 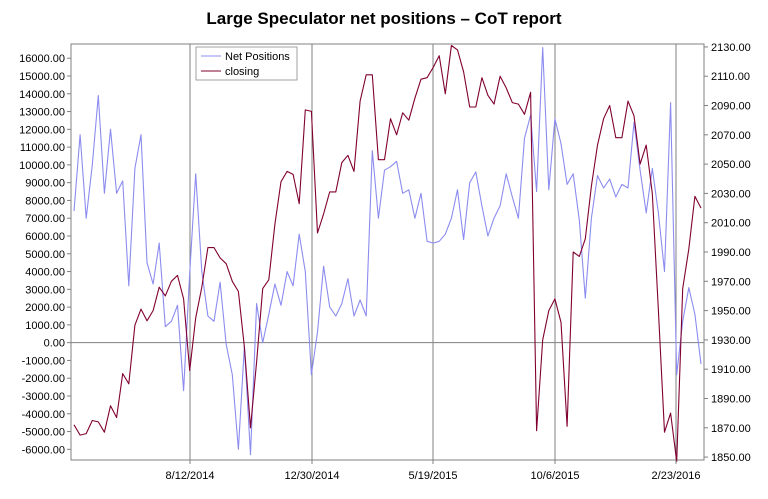 What do you see at coordinates (42, 130) in the screenshot?
I see `left-tick-label: 12000.00` at bounding box center [42, 130].